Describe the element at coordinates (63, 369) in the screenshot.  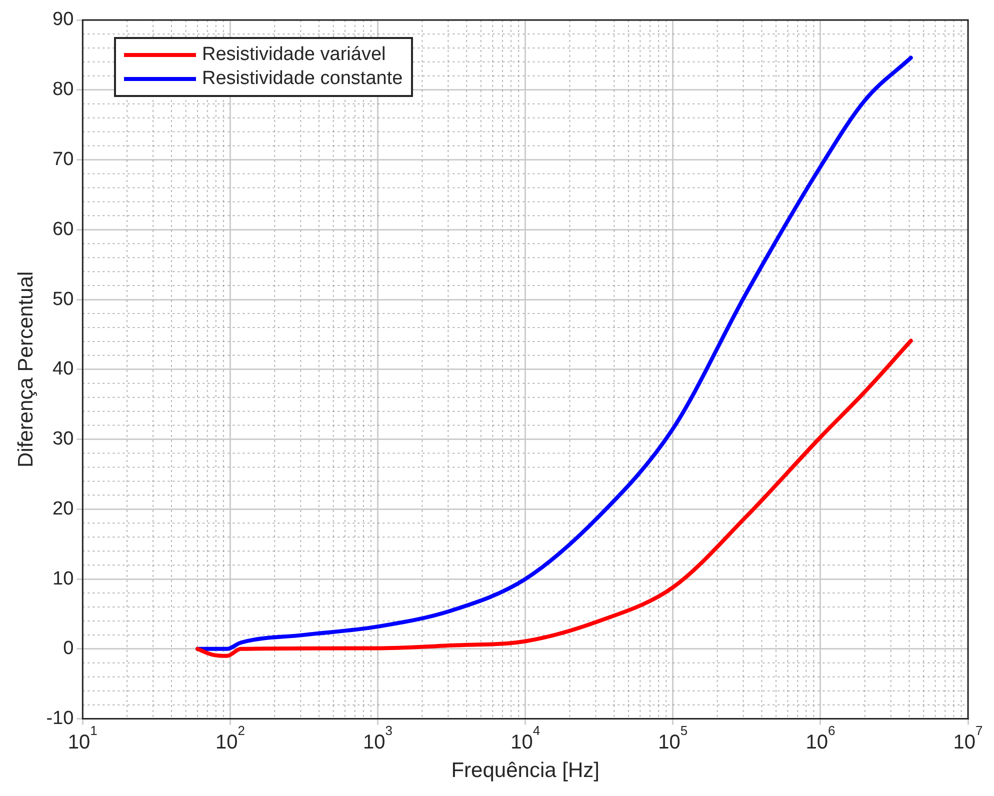
I see `y-tick-label: 40` at that location.